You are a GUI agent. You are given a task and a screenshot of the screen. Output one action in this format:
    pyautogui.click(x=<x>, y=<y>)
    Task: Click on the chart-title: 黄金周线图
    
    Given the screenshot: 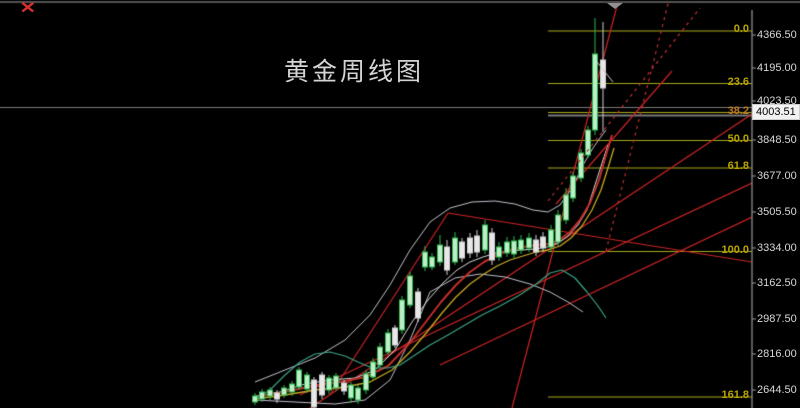 What is the action you would take?
    pyautogui.click(x=354, y=72)
    